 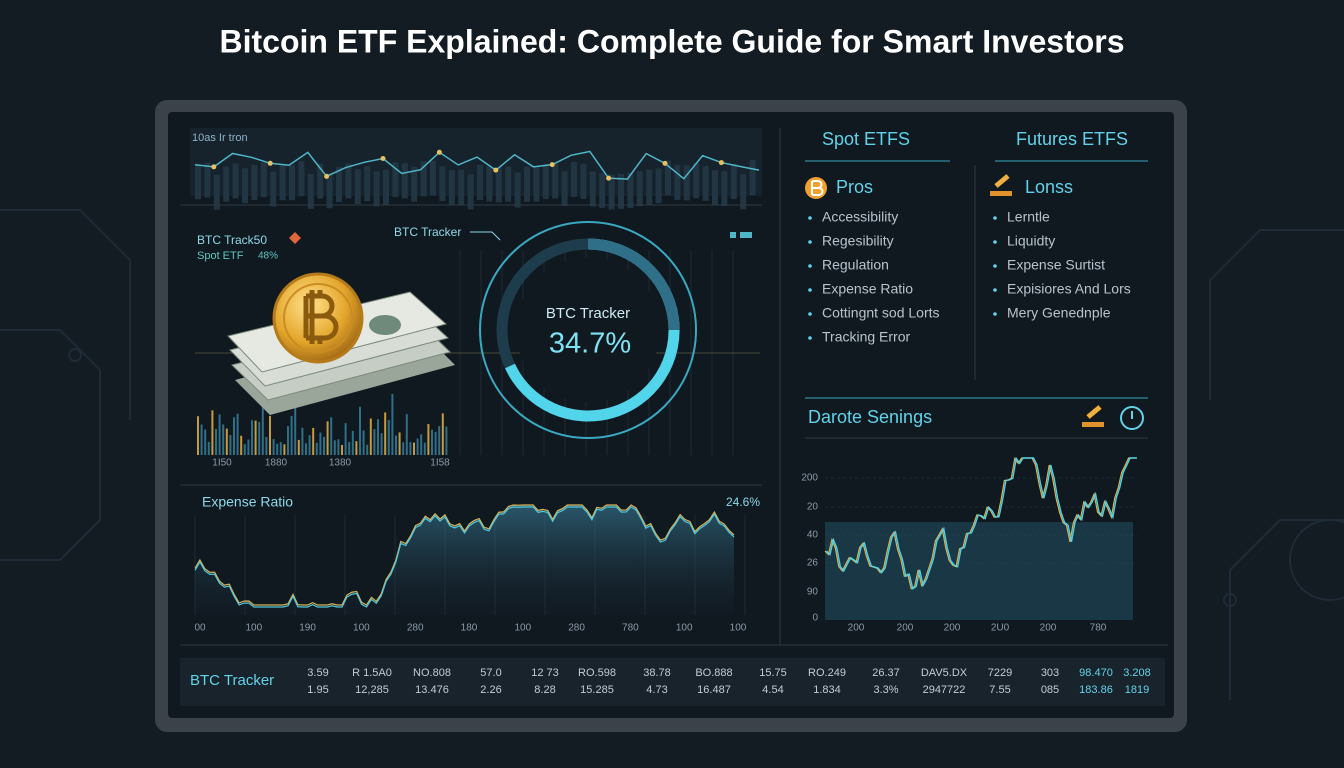 I want to click on axis-label: 1I50, so click(x=222, y=463).